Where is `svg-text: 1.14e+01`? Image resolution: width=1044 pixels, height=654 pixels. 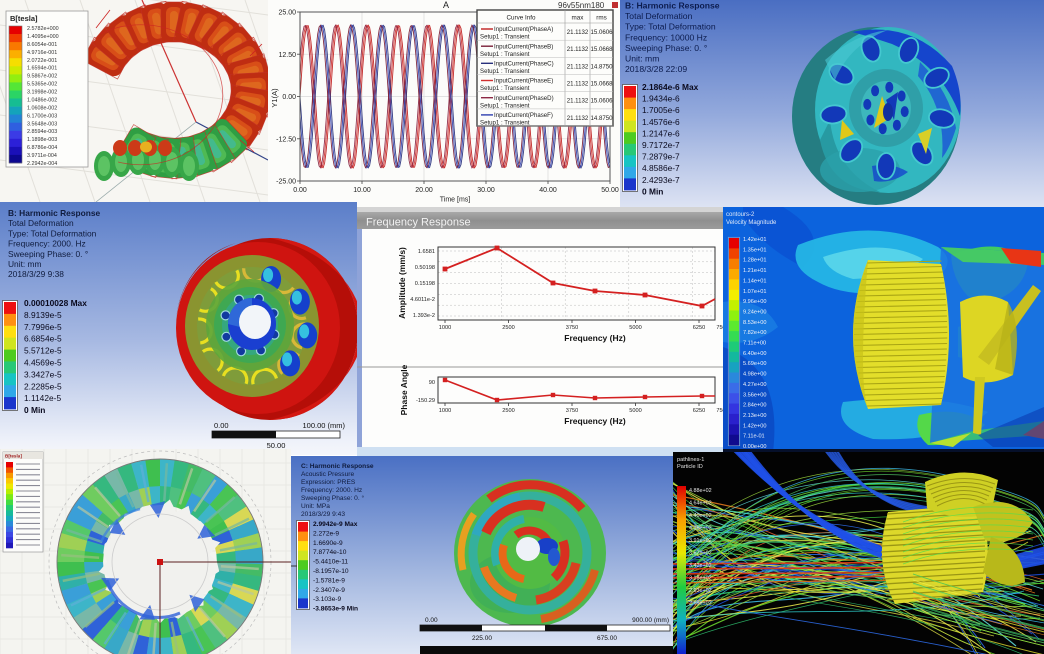 svg-text: 1.14e+01 is located at coordinates (755, 281).